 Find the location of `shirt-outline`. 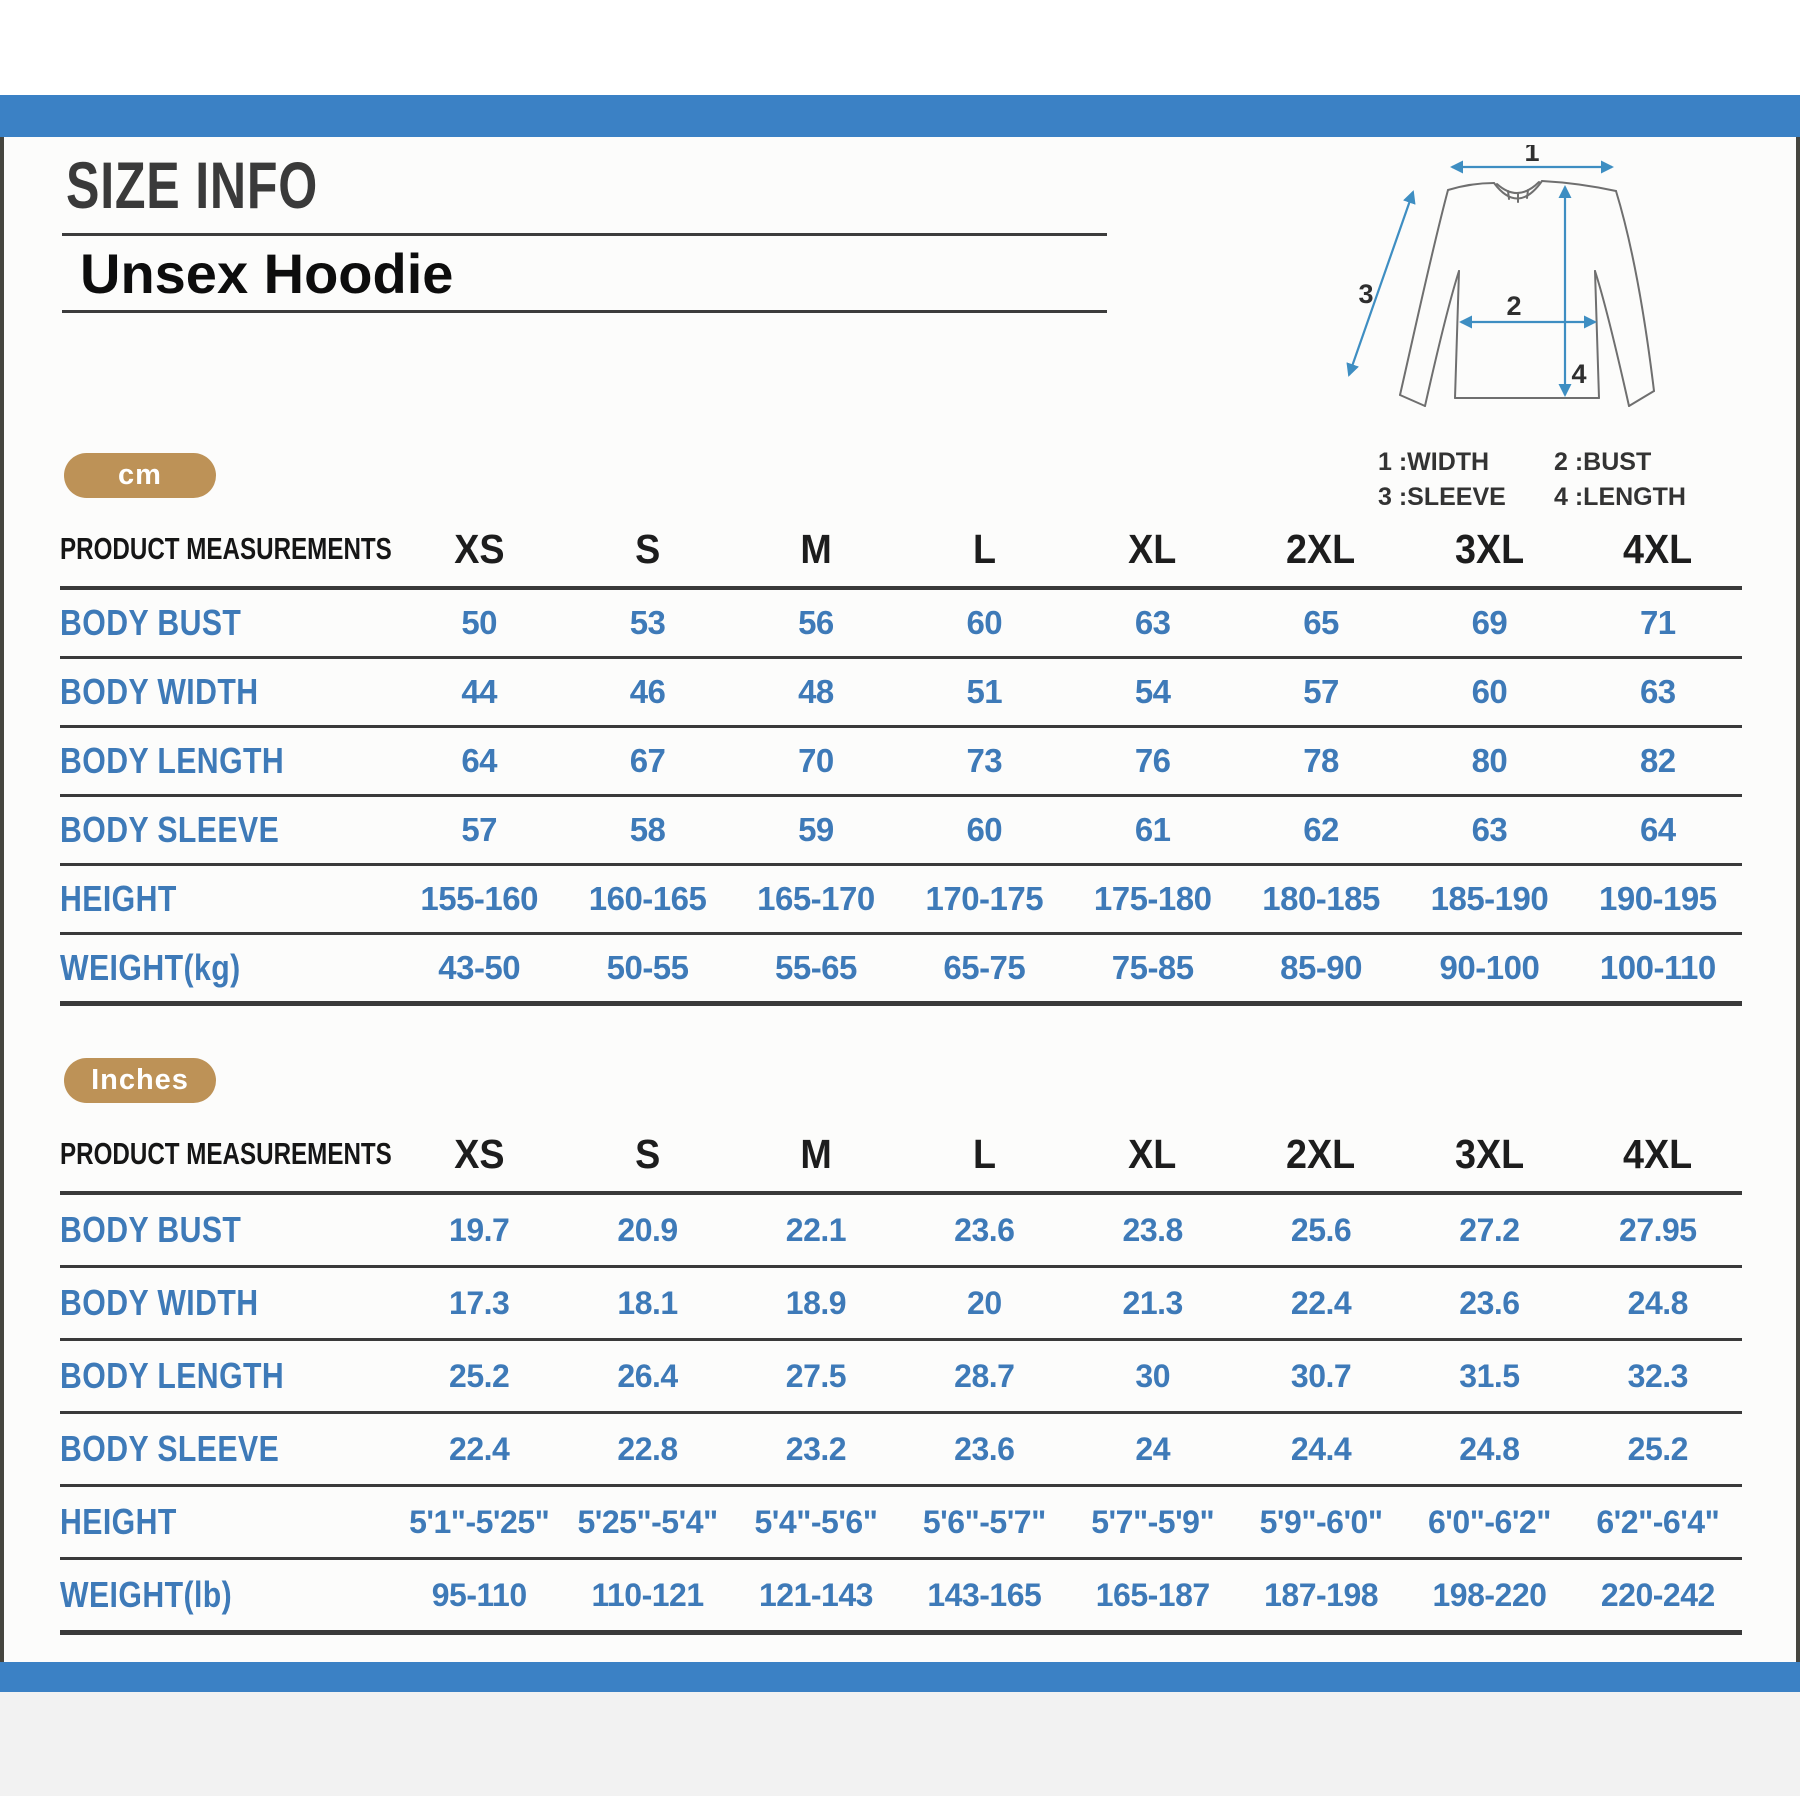

shirt-outline is located at coordinates (1527, 293).